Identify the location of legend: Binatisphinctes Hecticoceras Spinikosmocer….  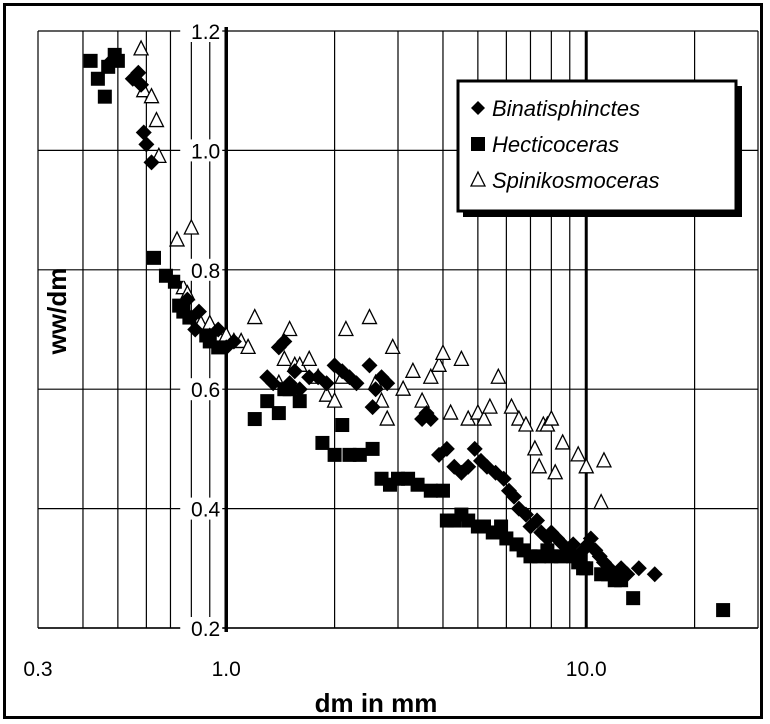
(599, 148).